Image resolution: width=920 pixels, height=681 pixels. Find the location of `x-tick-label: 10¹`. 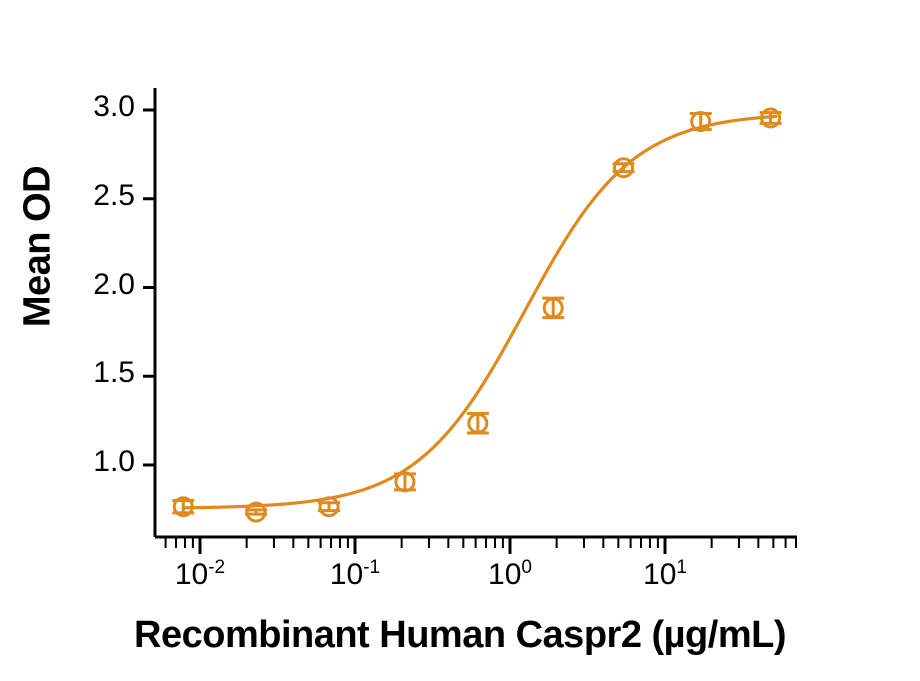

x-tick-label: 10¹ is located at coordinates (665, 574).